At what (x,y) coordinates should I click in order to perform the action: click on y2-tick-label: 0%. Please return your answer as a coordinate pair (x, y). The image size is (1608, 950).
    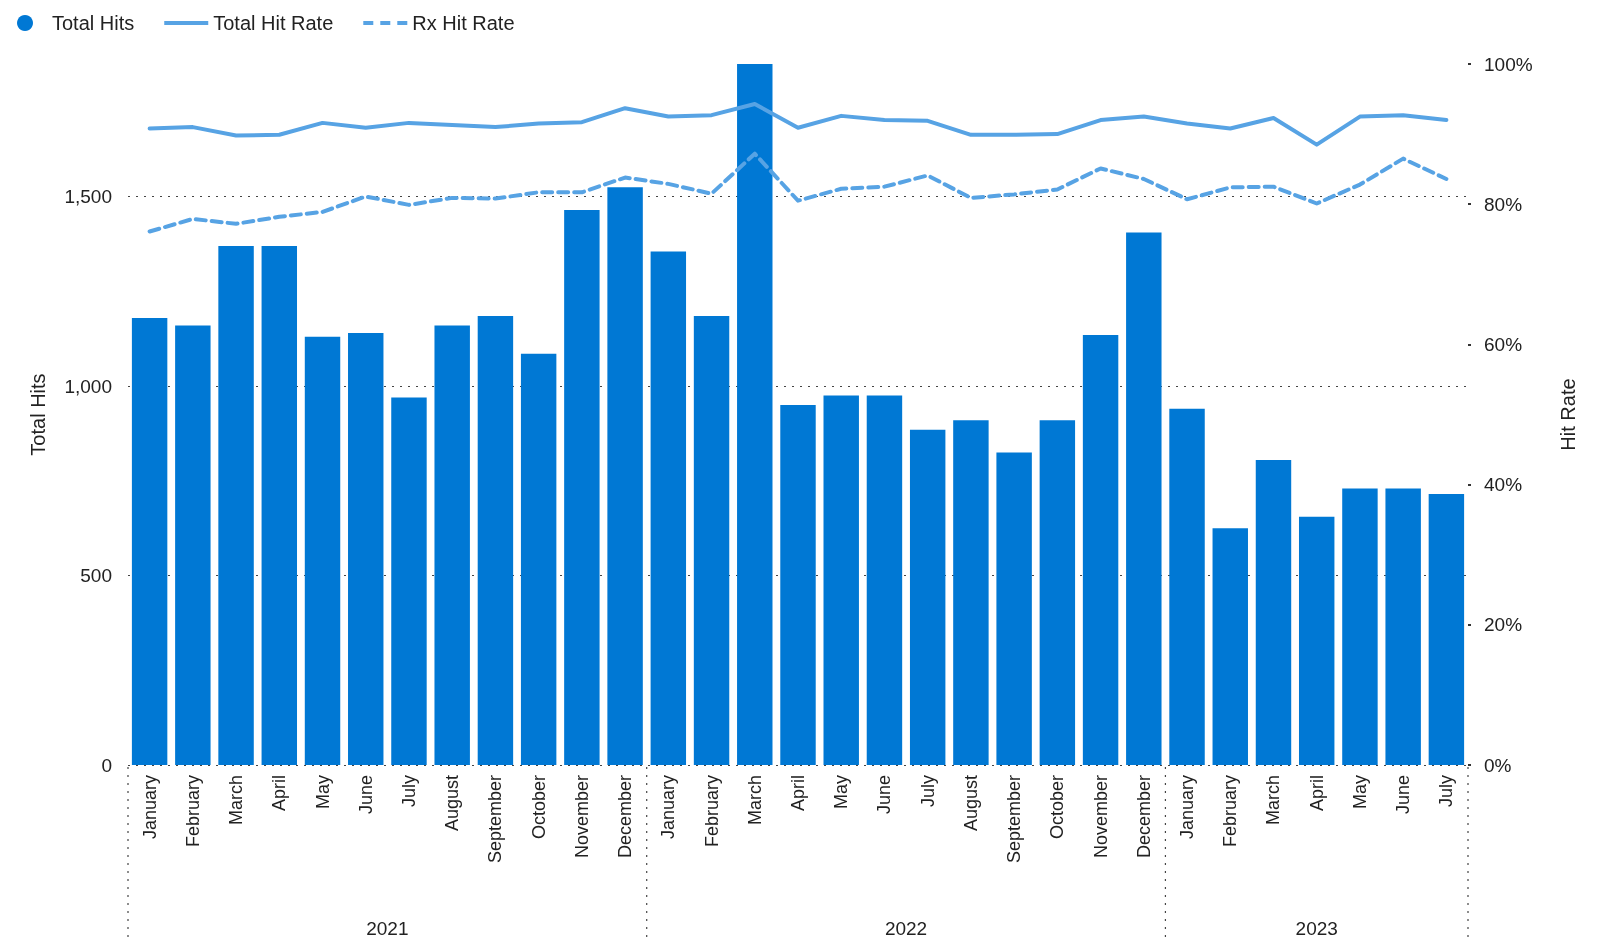
    Looking at the image, I should click on (1498, 765).